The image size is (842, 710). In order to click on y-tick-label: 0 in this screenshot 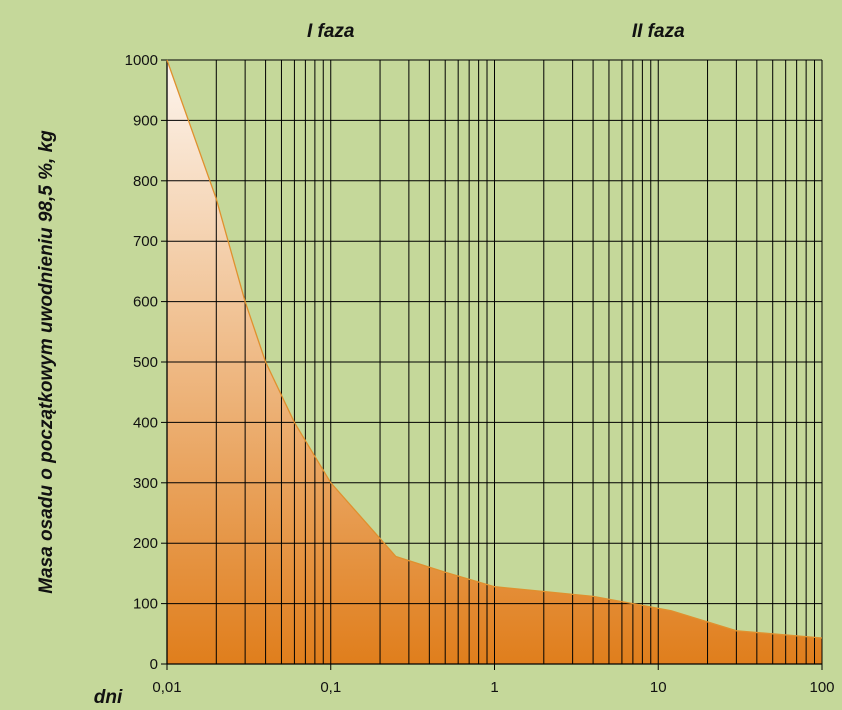, I will do `click(154, 664)`.